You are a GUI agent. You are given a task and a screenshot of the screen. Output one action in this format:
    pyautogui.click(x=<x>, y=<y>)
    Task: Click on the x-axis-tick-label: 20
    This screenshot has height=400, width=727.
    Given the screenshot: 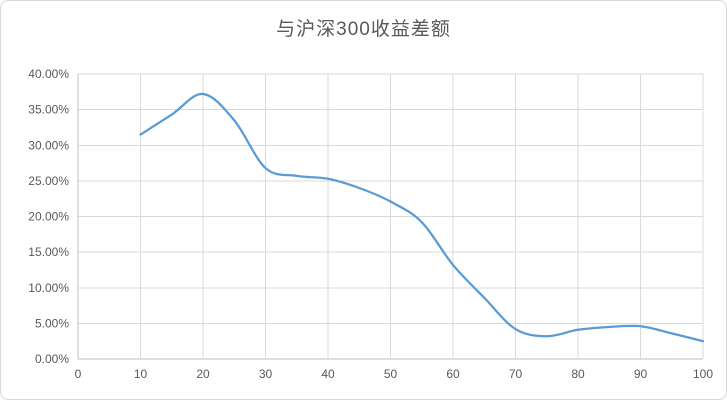 What is the action you would take?
    pyautogui.click(x=203, y=374)
    